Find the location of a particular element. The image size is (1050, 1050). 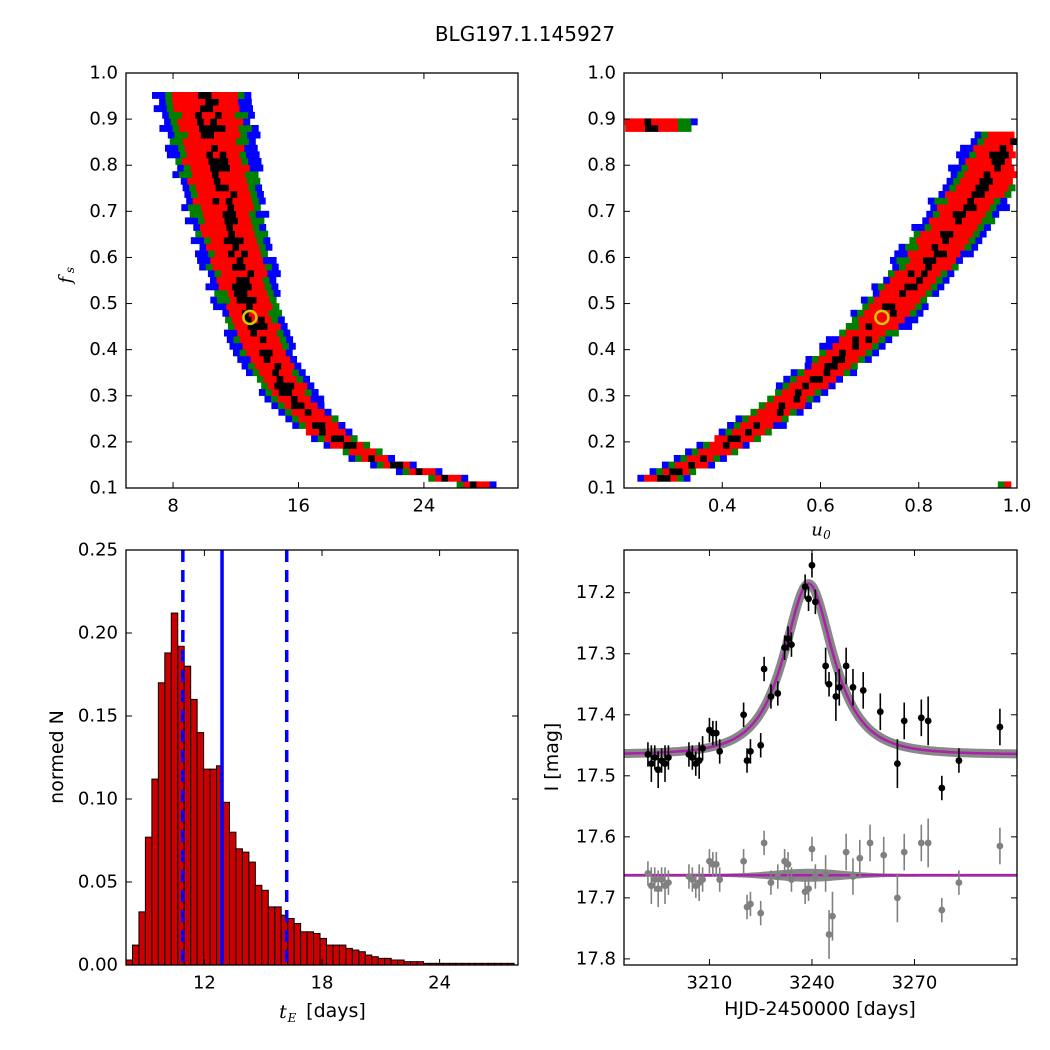

top-right-ytick-label: 1.0 is located at coordinates (601, 73).